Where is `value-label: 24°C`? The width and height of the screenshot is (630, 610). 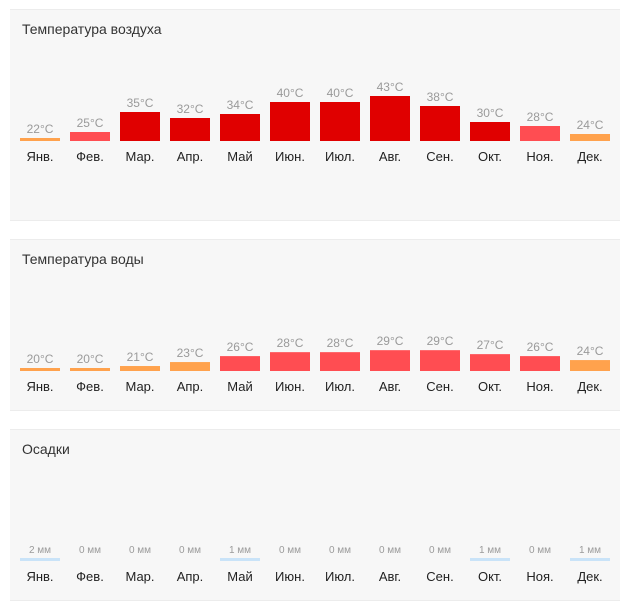
value-label: 24°C is located at coordinates (590, 125).